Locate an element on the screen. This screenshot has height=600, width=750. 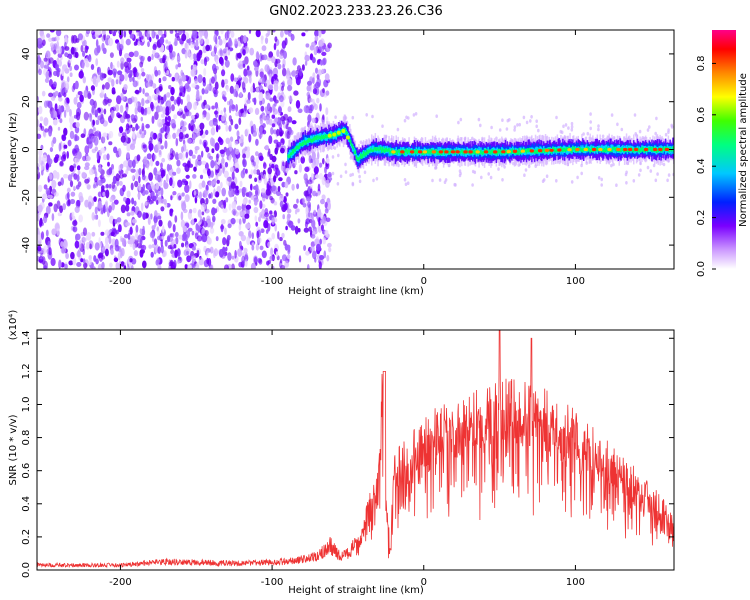
x-tick-label: 100 is located at coordinates (575, 281).